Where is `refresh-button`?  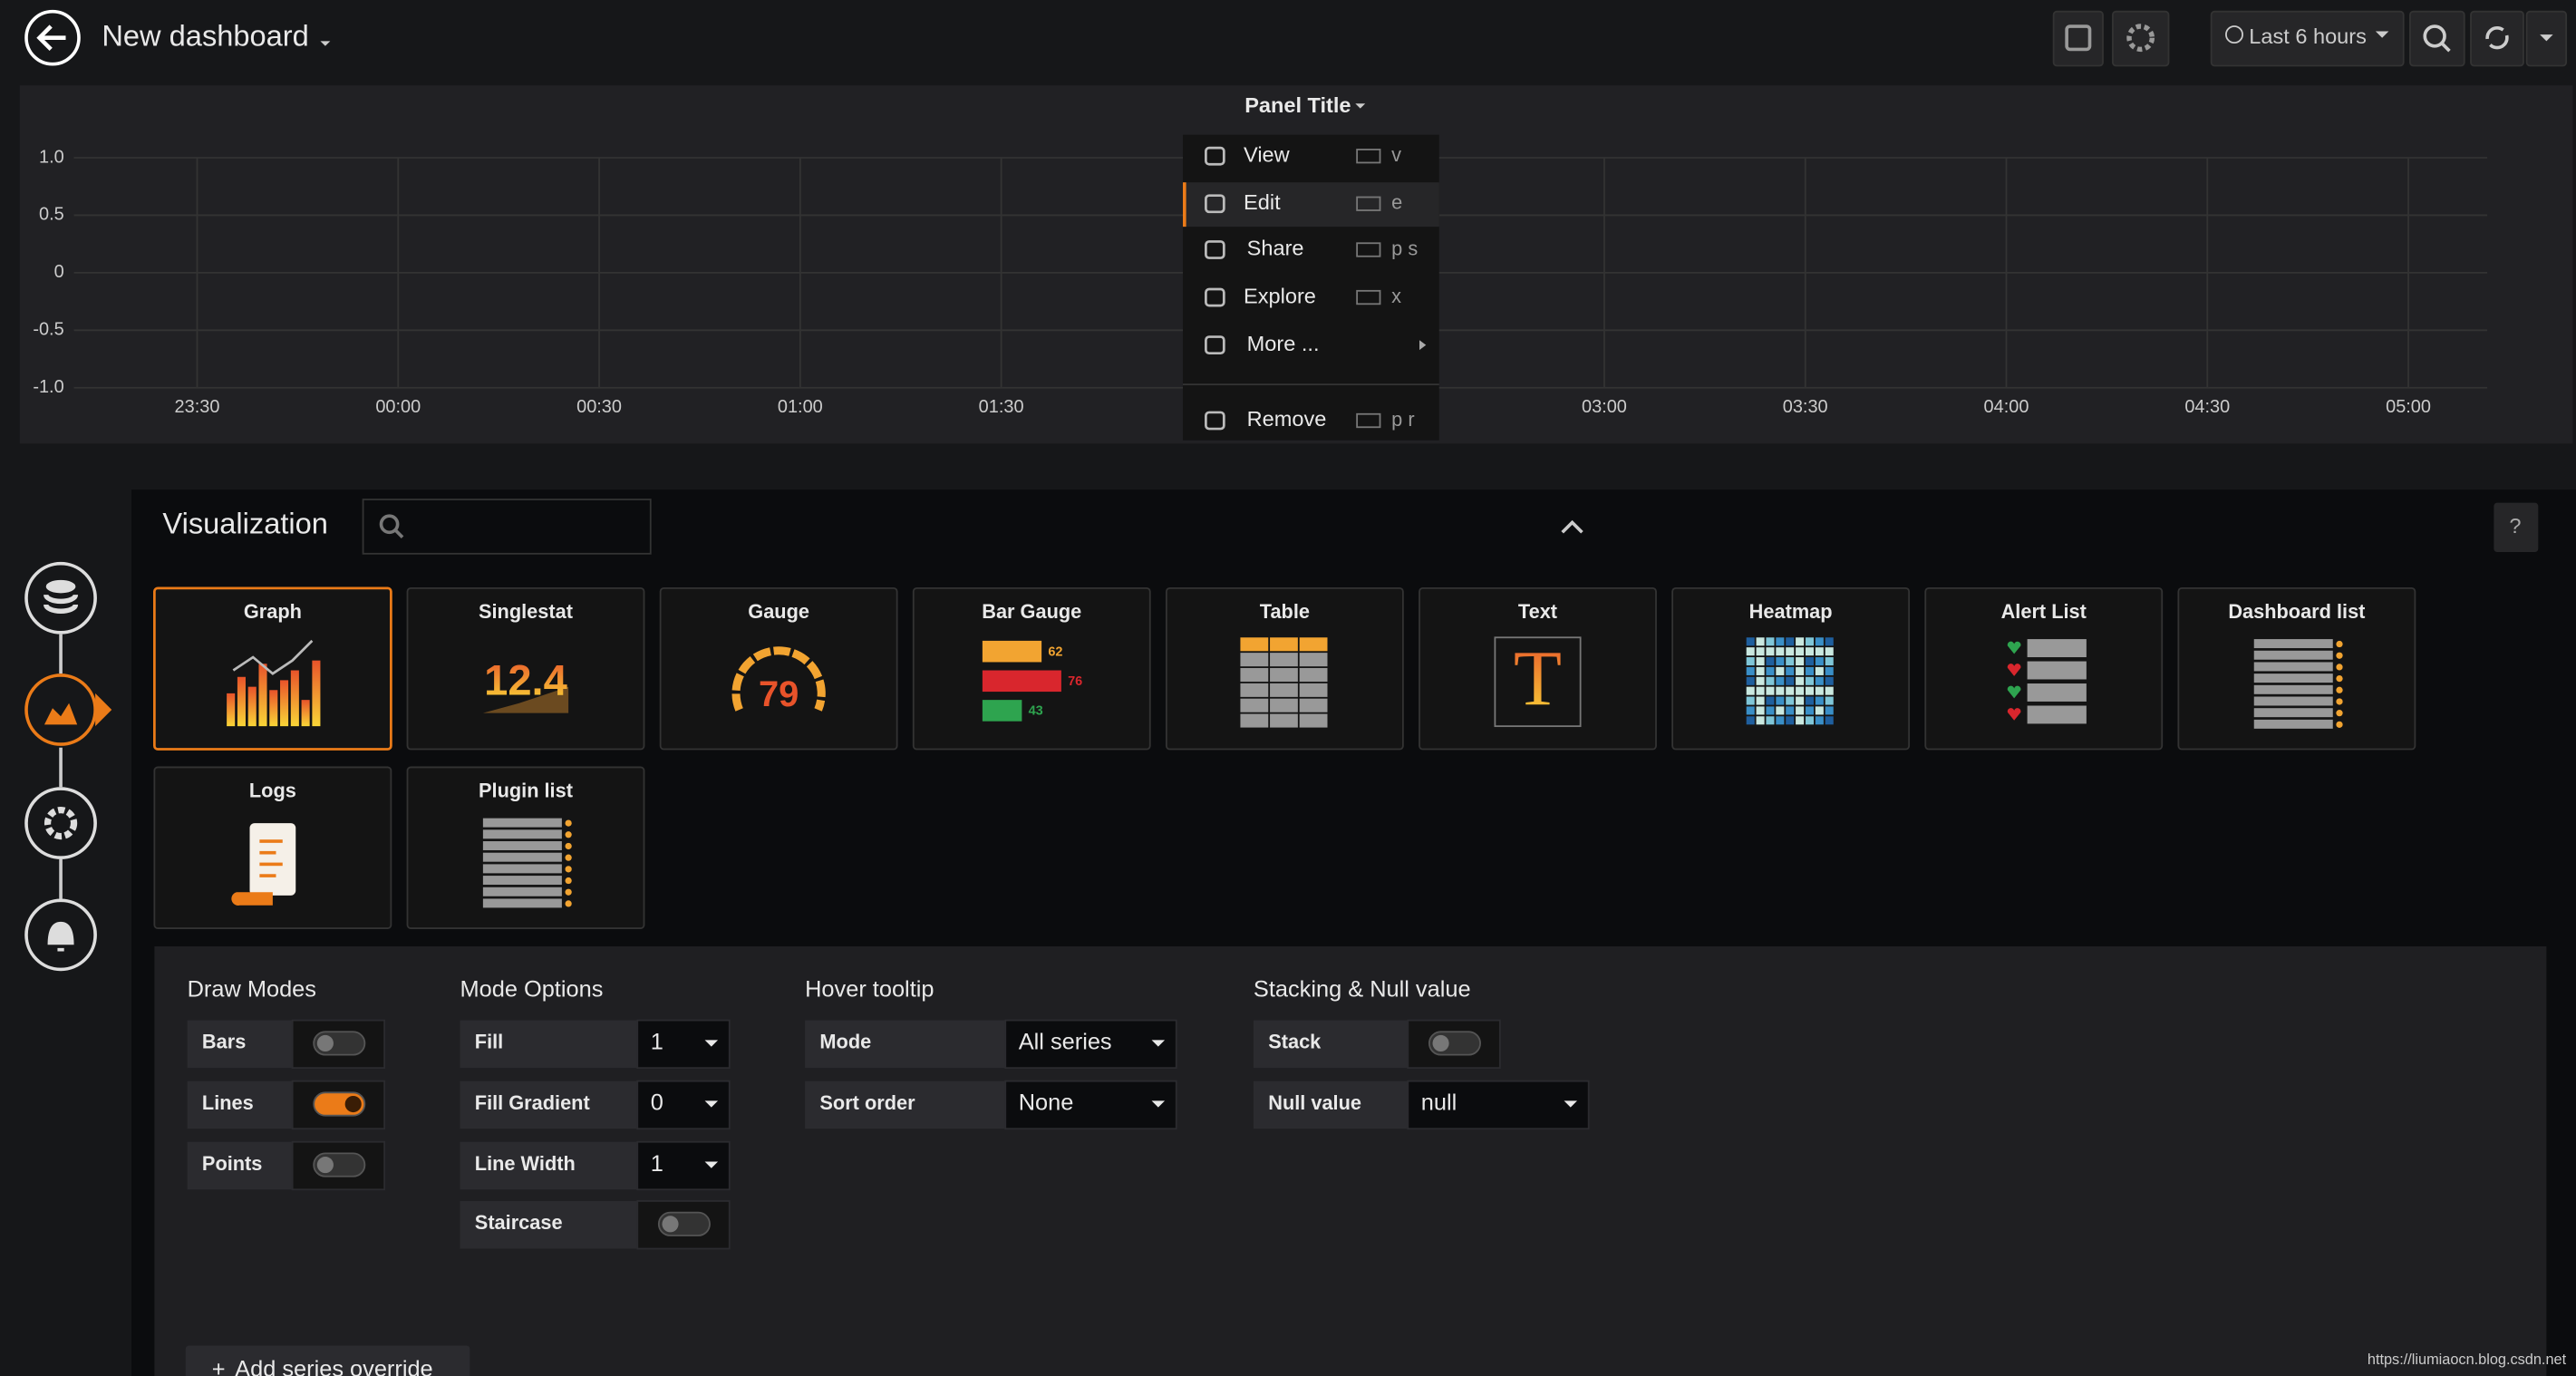 refresh-button is located at coordinates (2497, 38).